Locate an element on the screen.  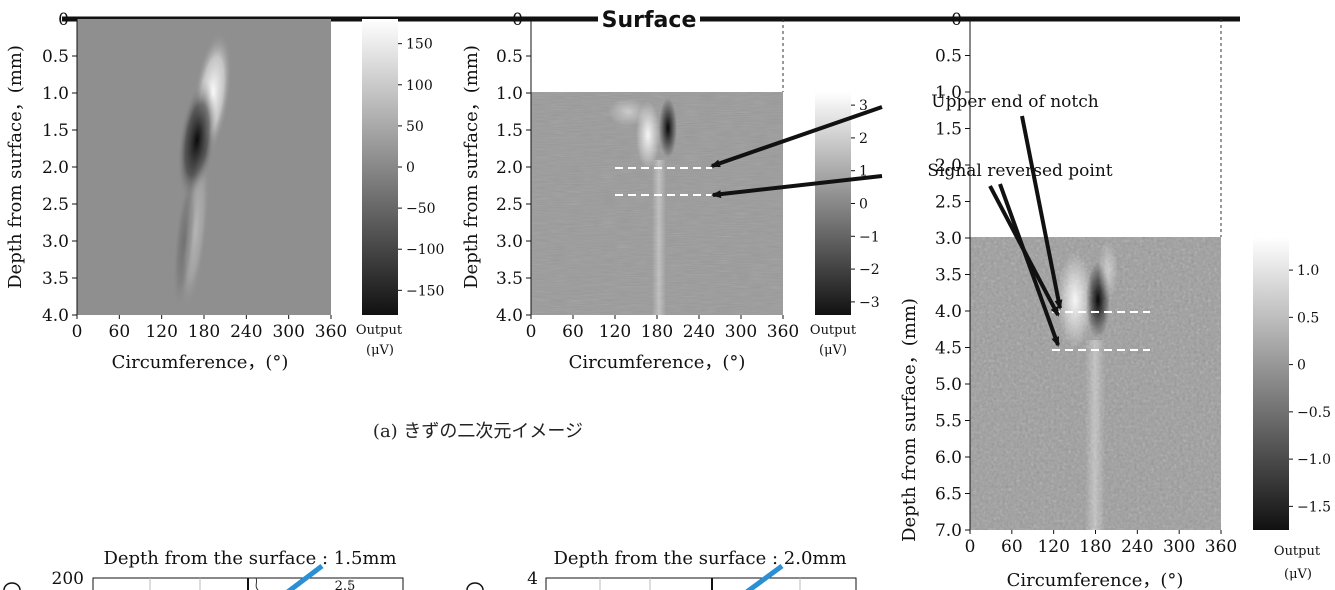
colorbar-tick-label: −100 is located at coordinates (425, 250).